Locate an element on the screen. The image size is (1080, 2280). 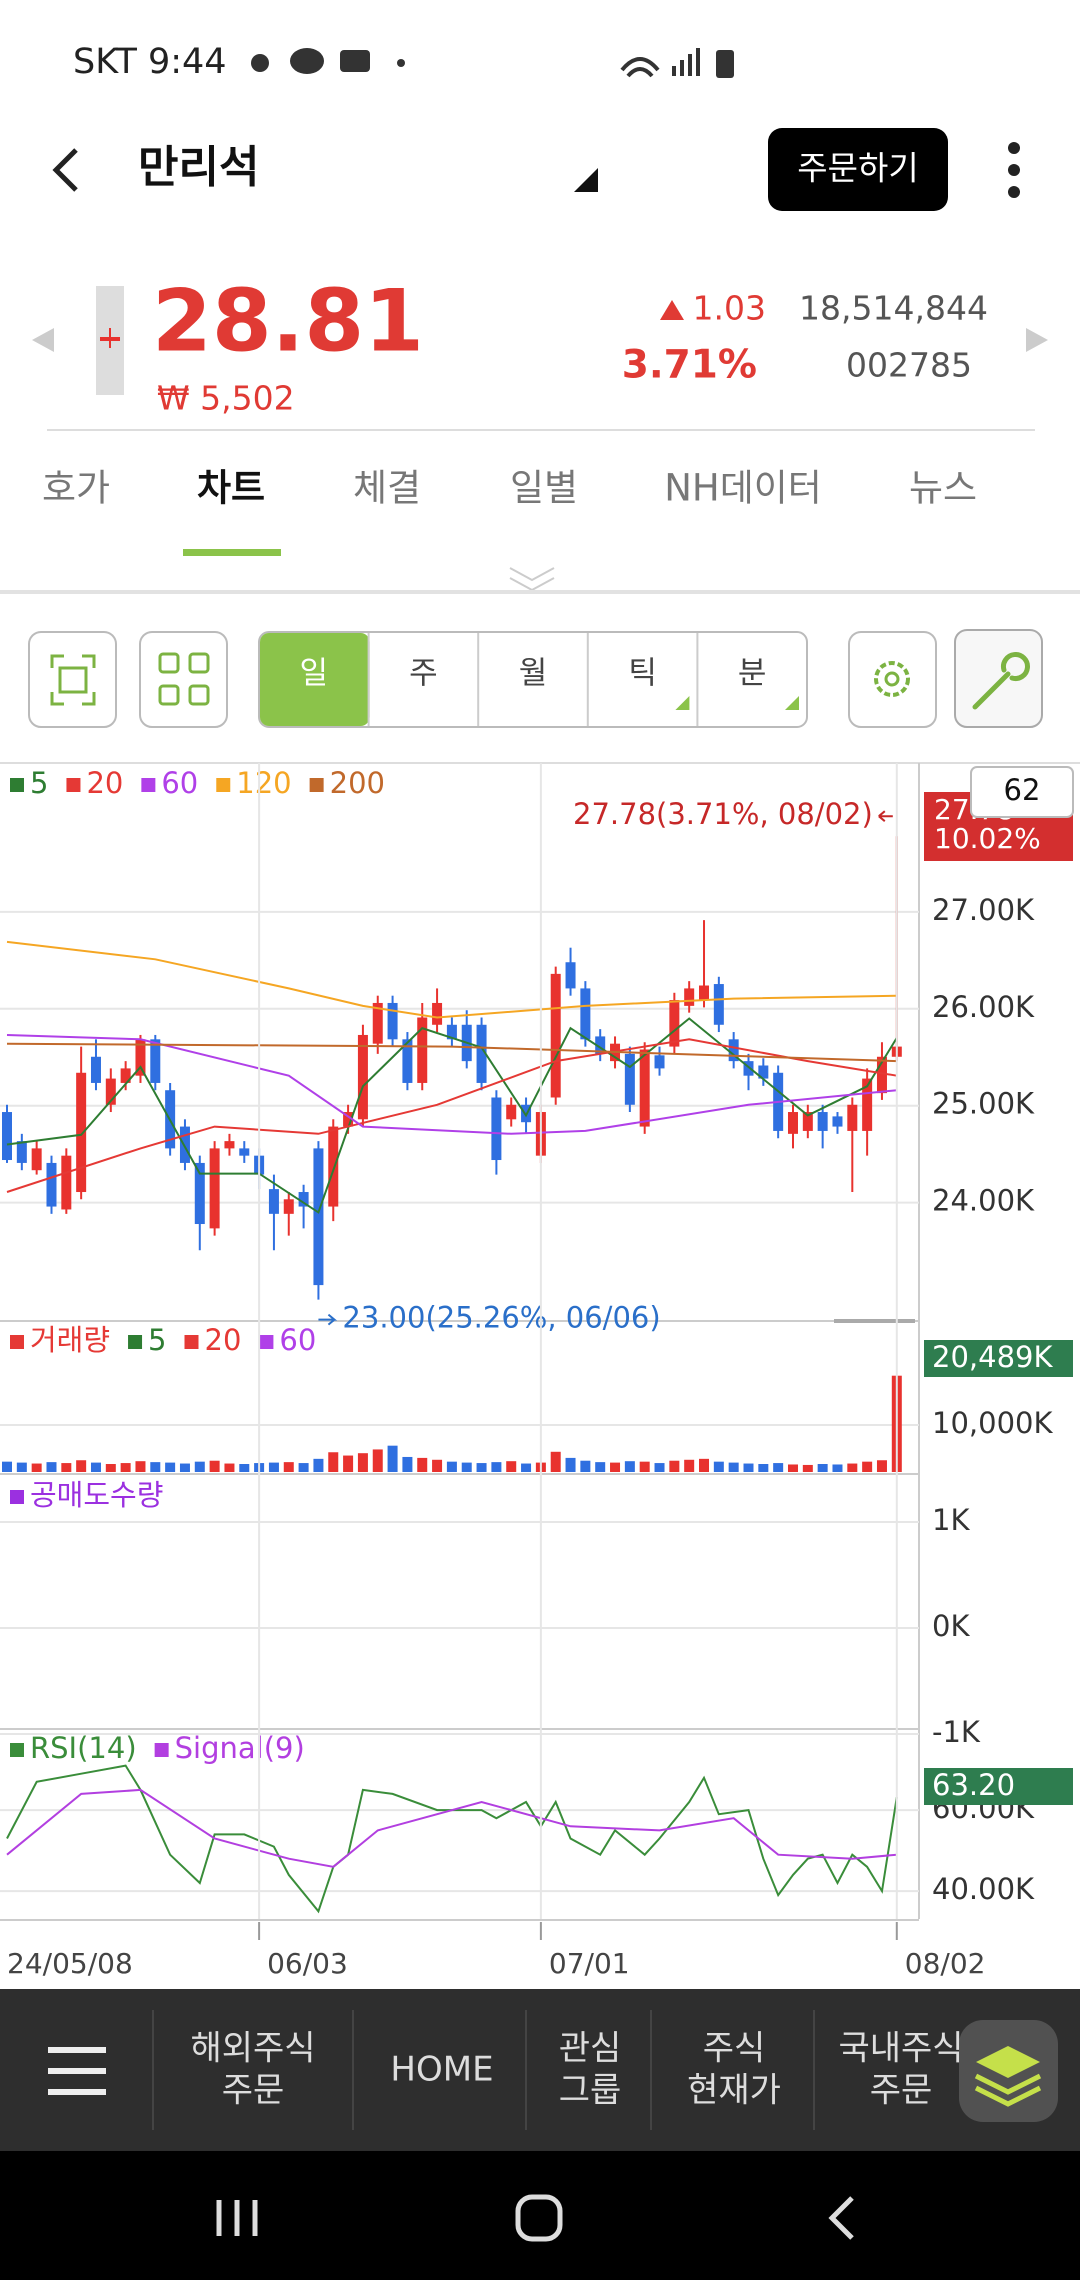
period-option: 분 is located at coordinates (752, 674).